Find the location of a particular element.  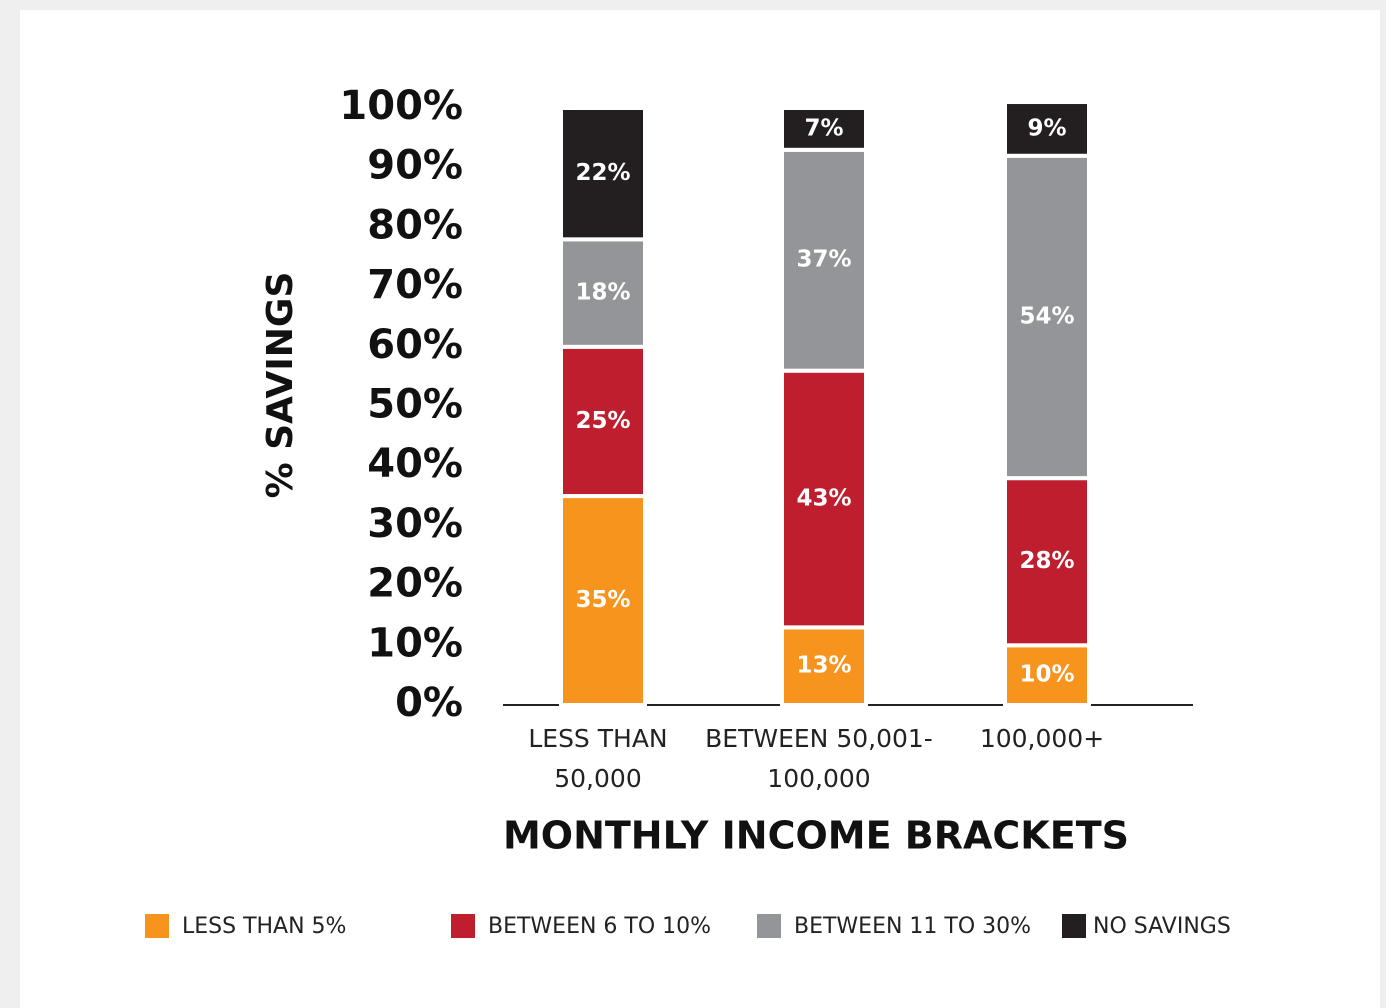

data-label: 22% is located at coordinates (602, 173).